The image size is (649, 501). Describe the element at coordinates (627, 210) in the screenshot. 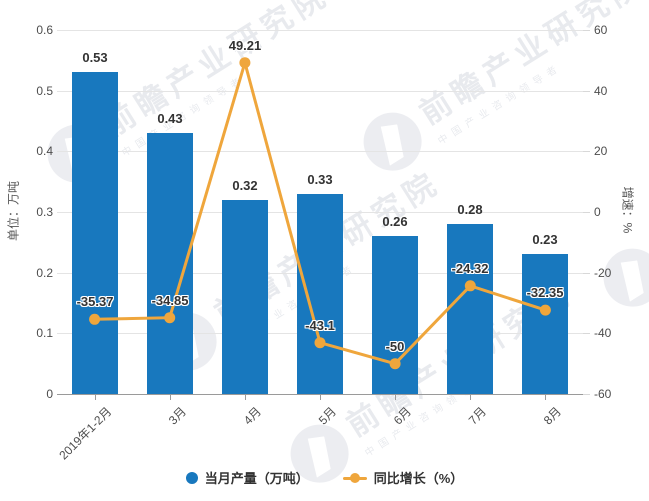

I see `right-axis-title: 增速：%` at that location.